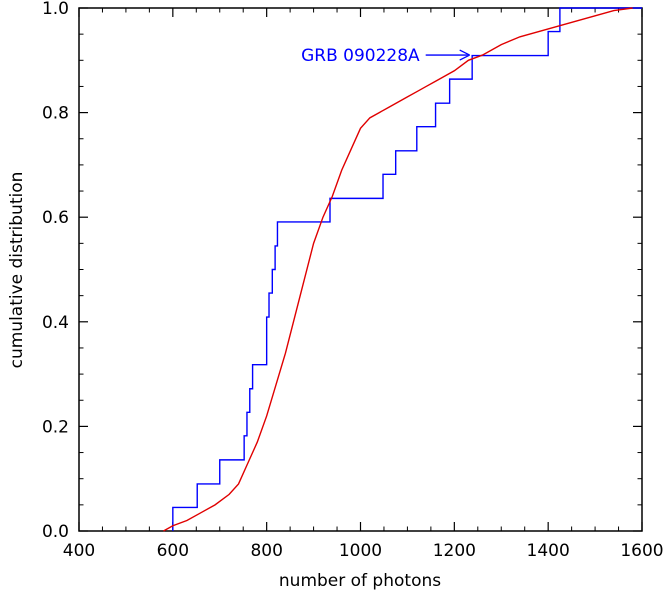 The image size is (665, 598). Describe the element at coordinates (360, 56) in the screenshot. I see `annotation-label: GRB 090228A` at that location.